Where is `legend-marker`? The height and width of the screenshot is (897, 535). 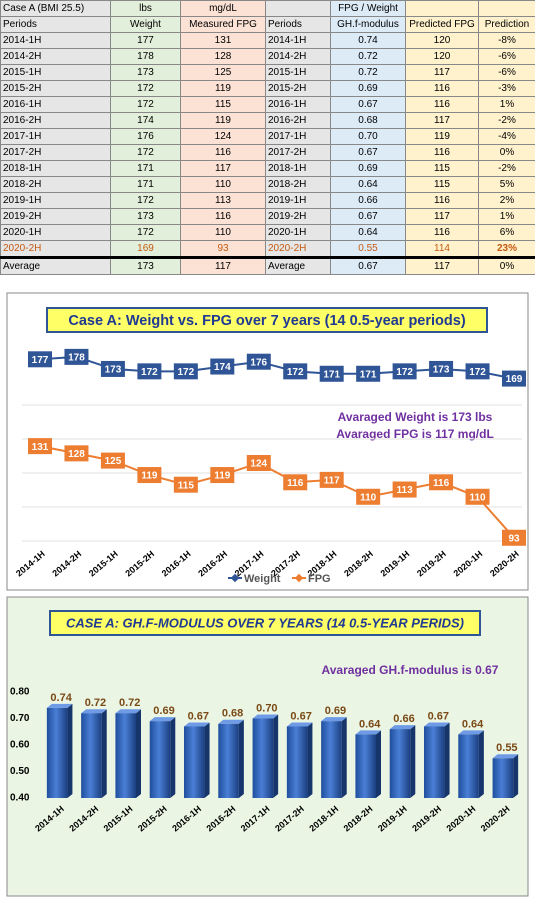 legend-marker is located at coordinates (299, 578).